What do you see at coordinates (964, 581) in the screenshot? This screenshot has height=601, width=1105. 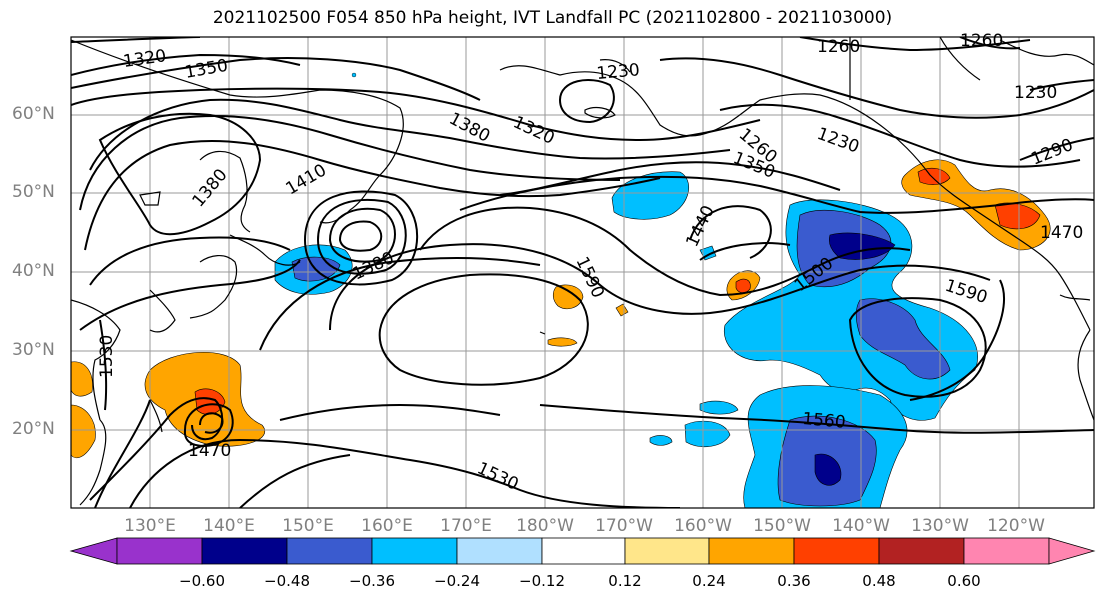 I see `colorbar-tick-label: 0.60` at bounding box center [964, 581].